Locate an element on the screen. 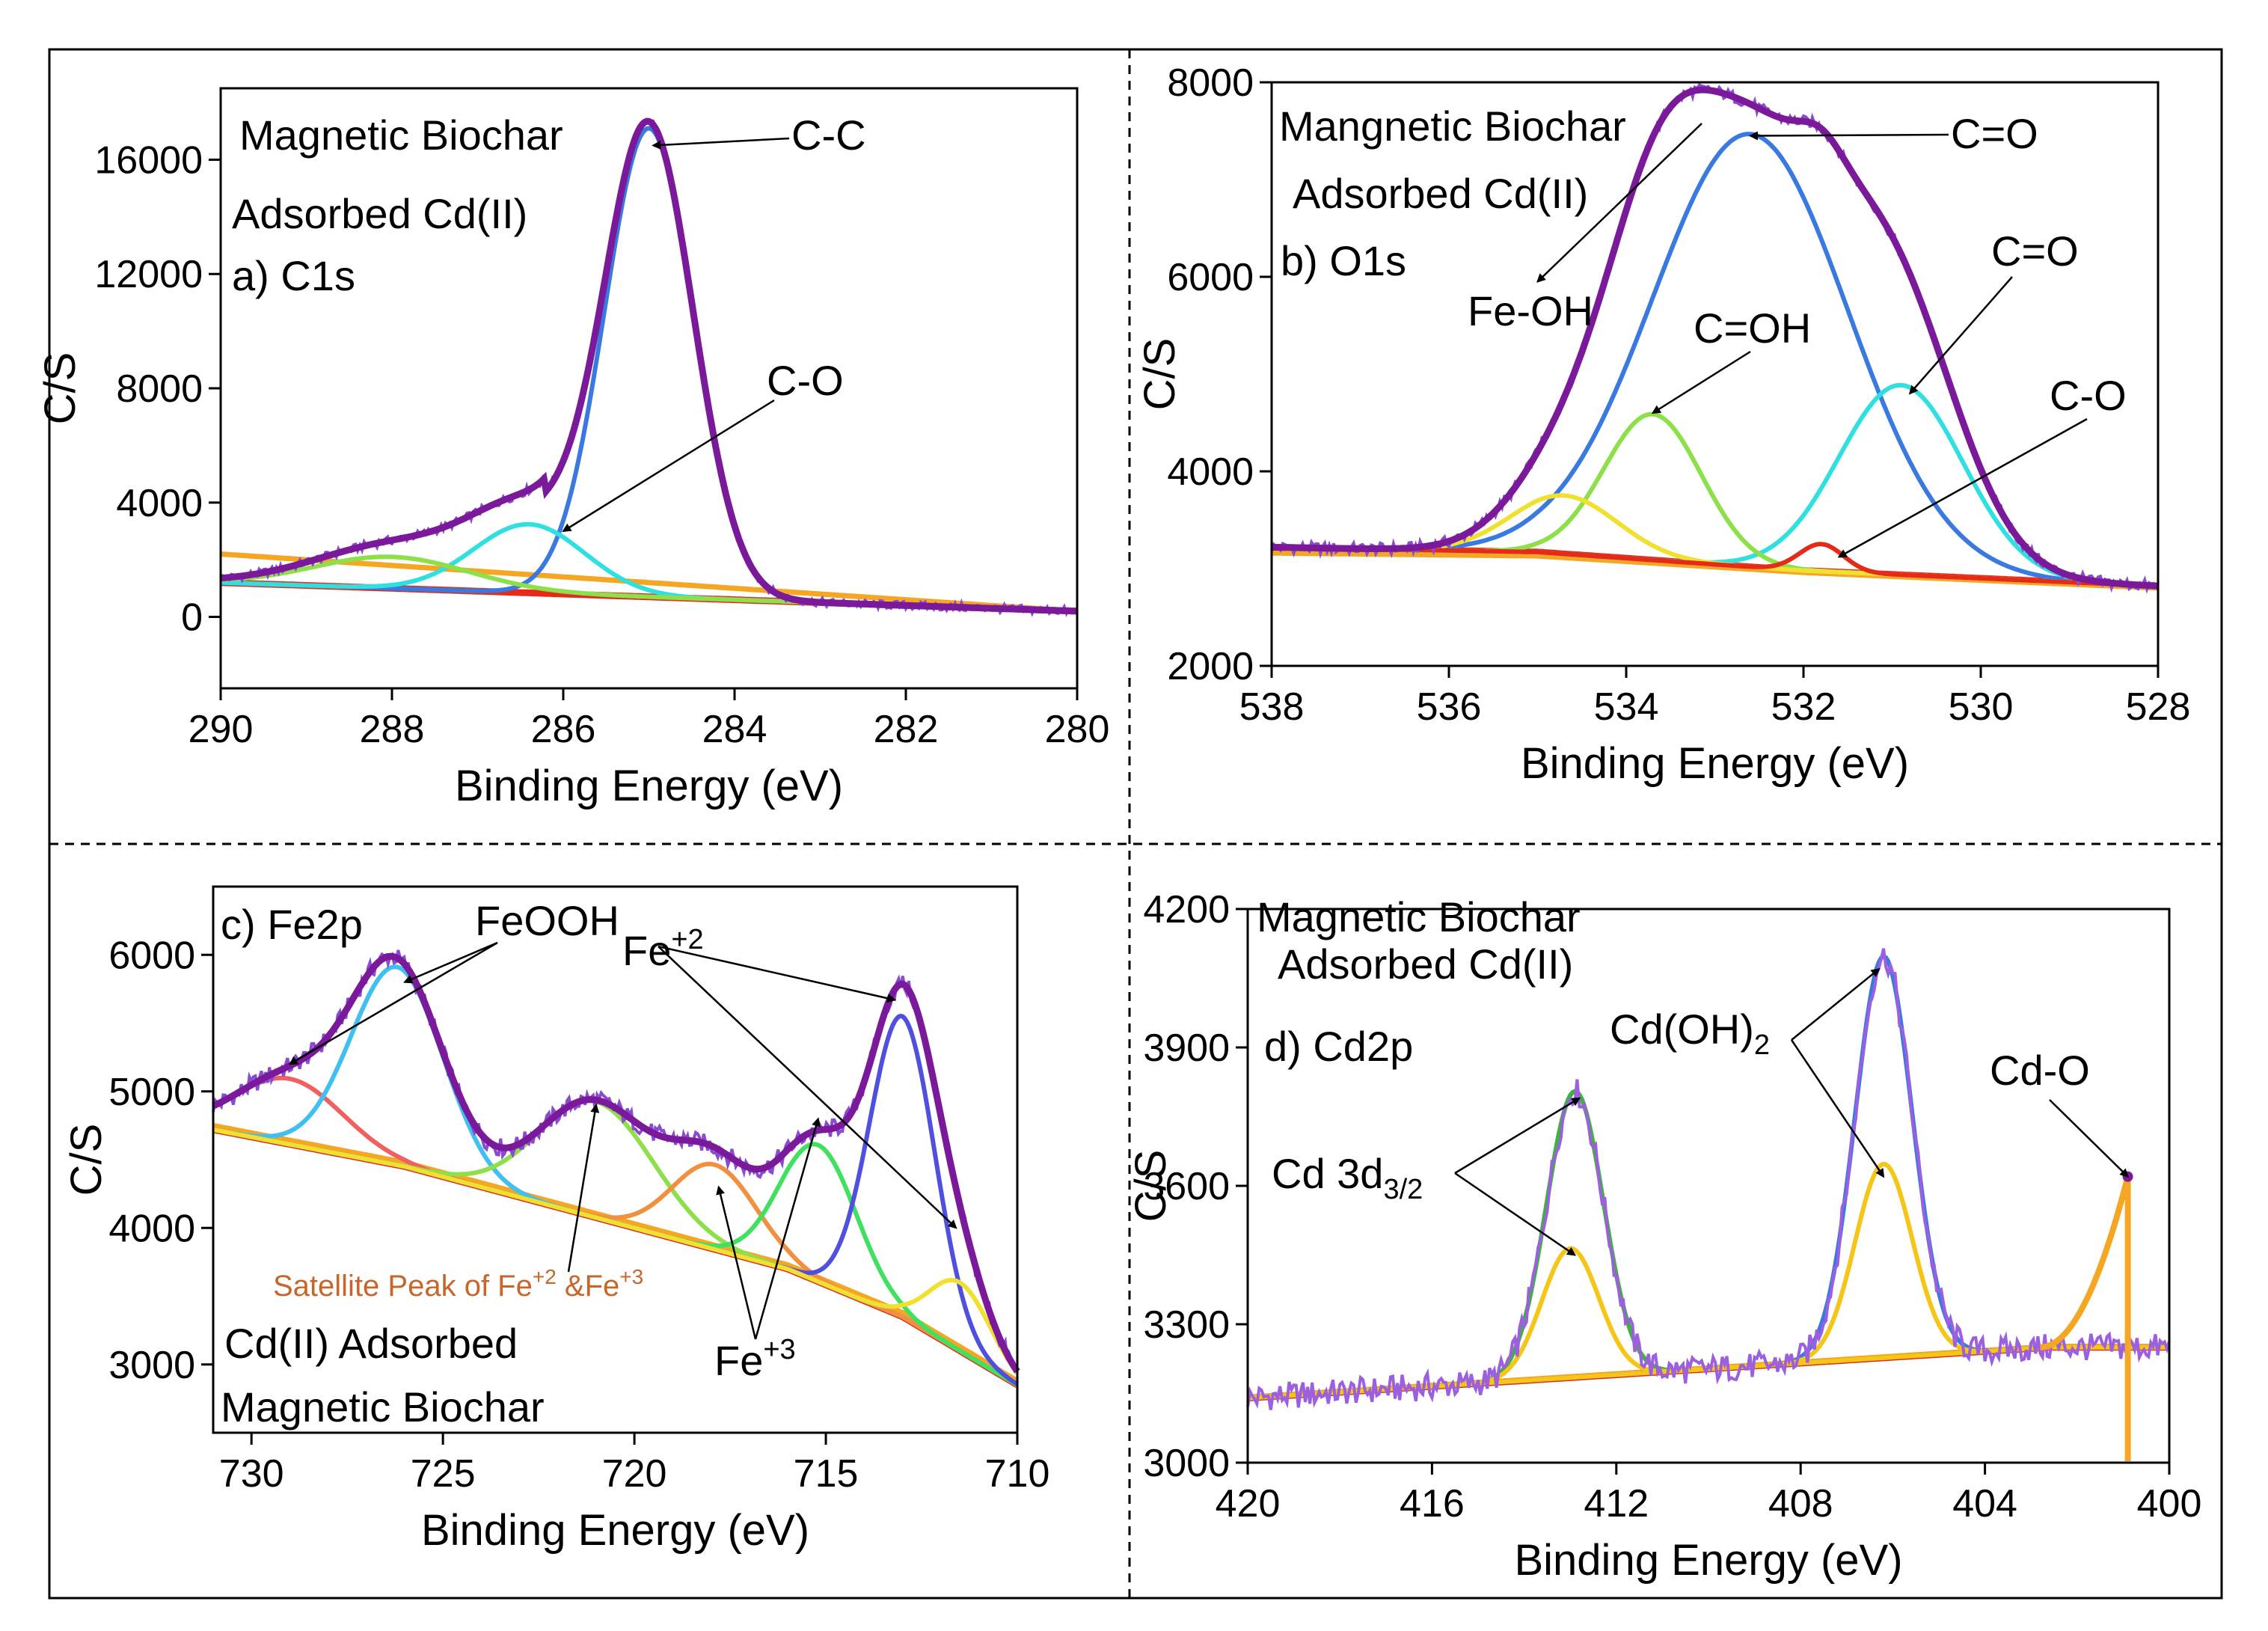 The width and height of the screenshot is (2268, 1631). b-ylabel: C/S is located at coordinates (1160, 375).